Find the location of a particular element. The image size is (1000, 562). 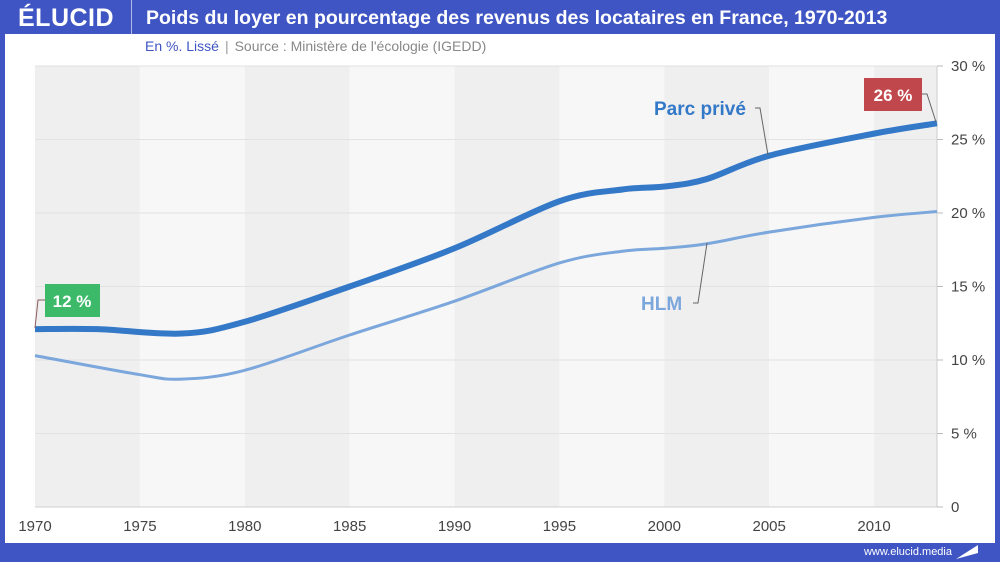

series-label-parc-prive: Parc privé is located at coordinates (700, 109).